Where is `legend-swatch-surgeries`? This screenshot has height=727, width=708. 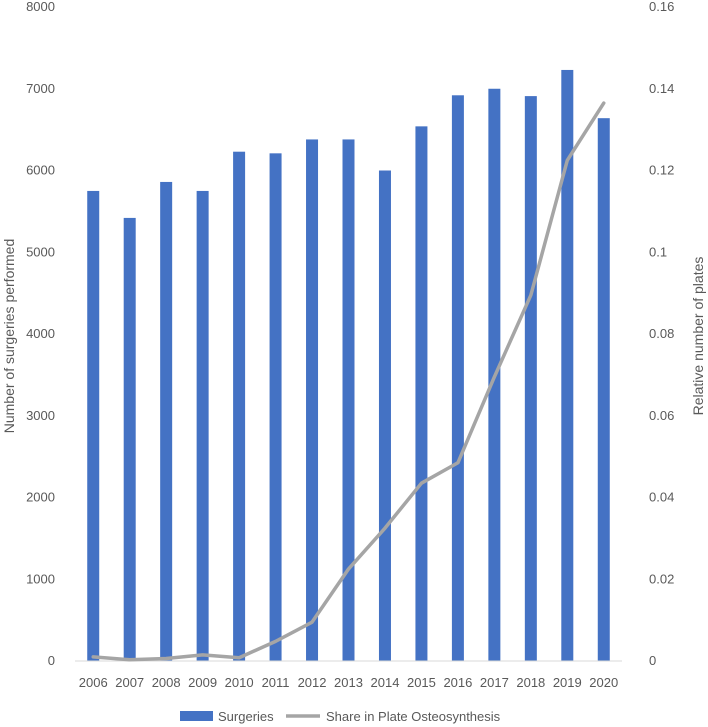
legend-swatch-surgeries is located at coordinates (196, 716).